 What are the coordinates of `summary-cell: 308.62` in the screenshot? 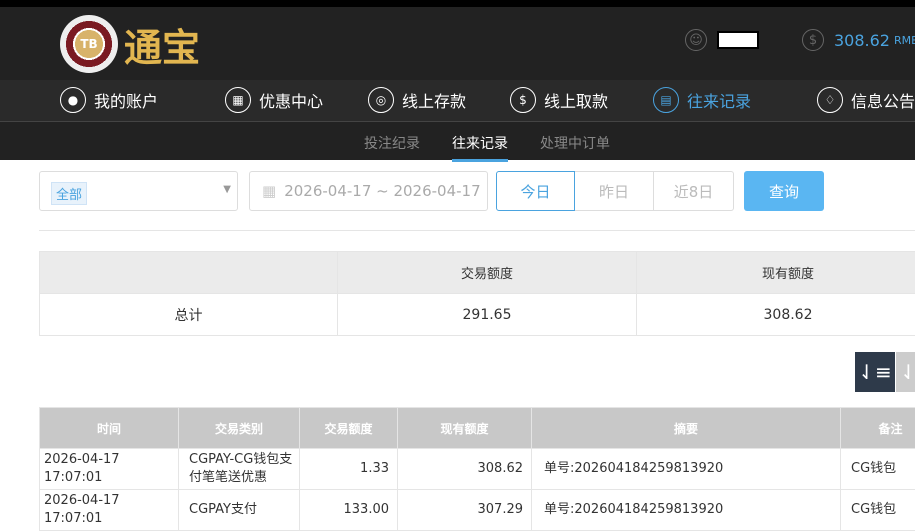 It's located at (776, 315).